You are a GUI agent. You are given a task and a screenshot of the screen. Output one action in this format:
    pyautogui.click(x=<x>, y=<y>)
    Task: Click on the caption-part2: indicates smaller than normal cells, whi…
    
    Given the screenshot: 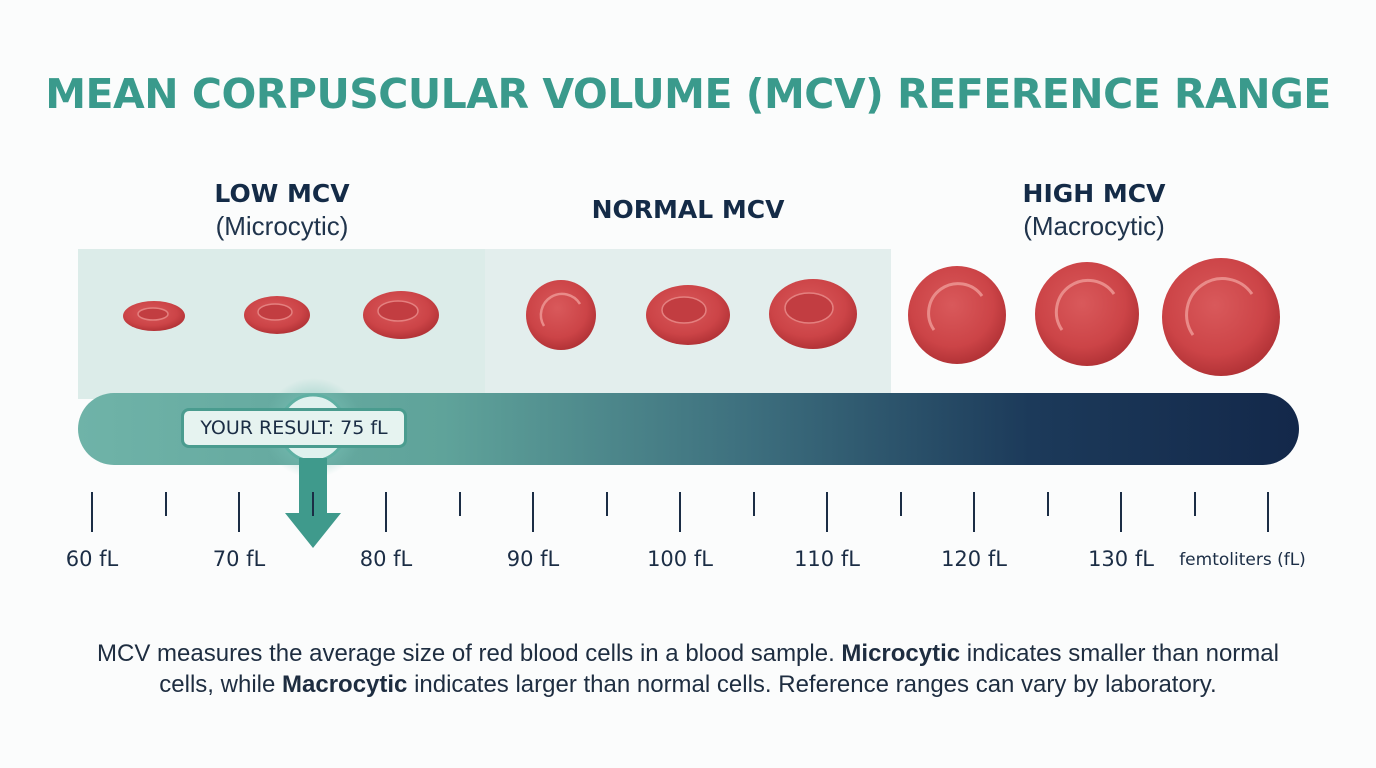 What is the action you would take?
    pyautogui.click(x=719, y=669)
    